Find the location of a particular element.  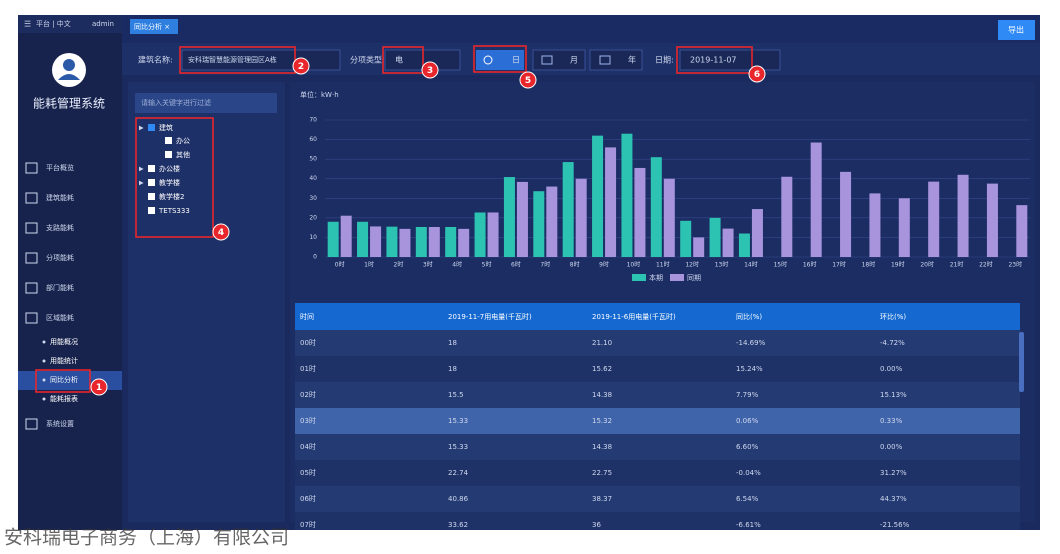

menu-icon is located at coordinates (31, 288).